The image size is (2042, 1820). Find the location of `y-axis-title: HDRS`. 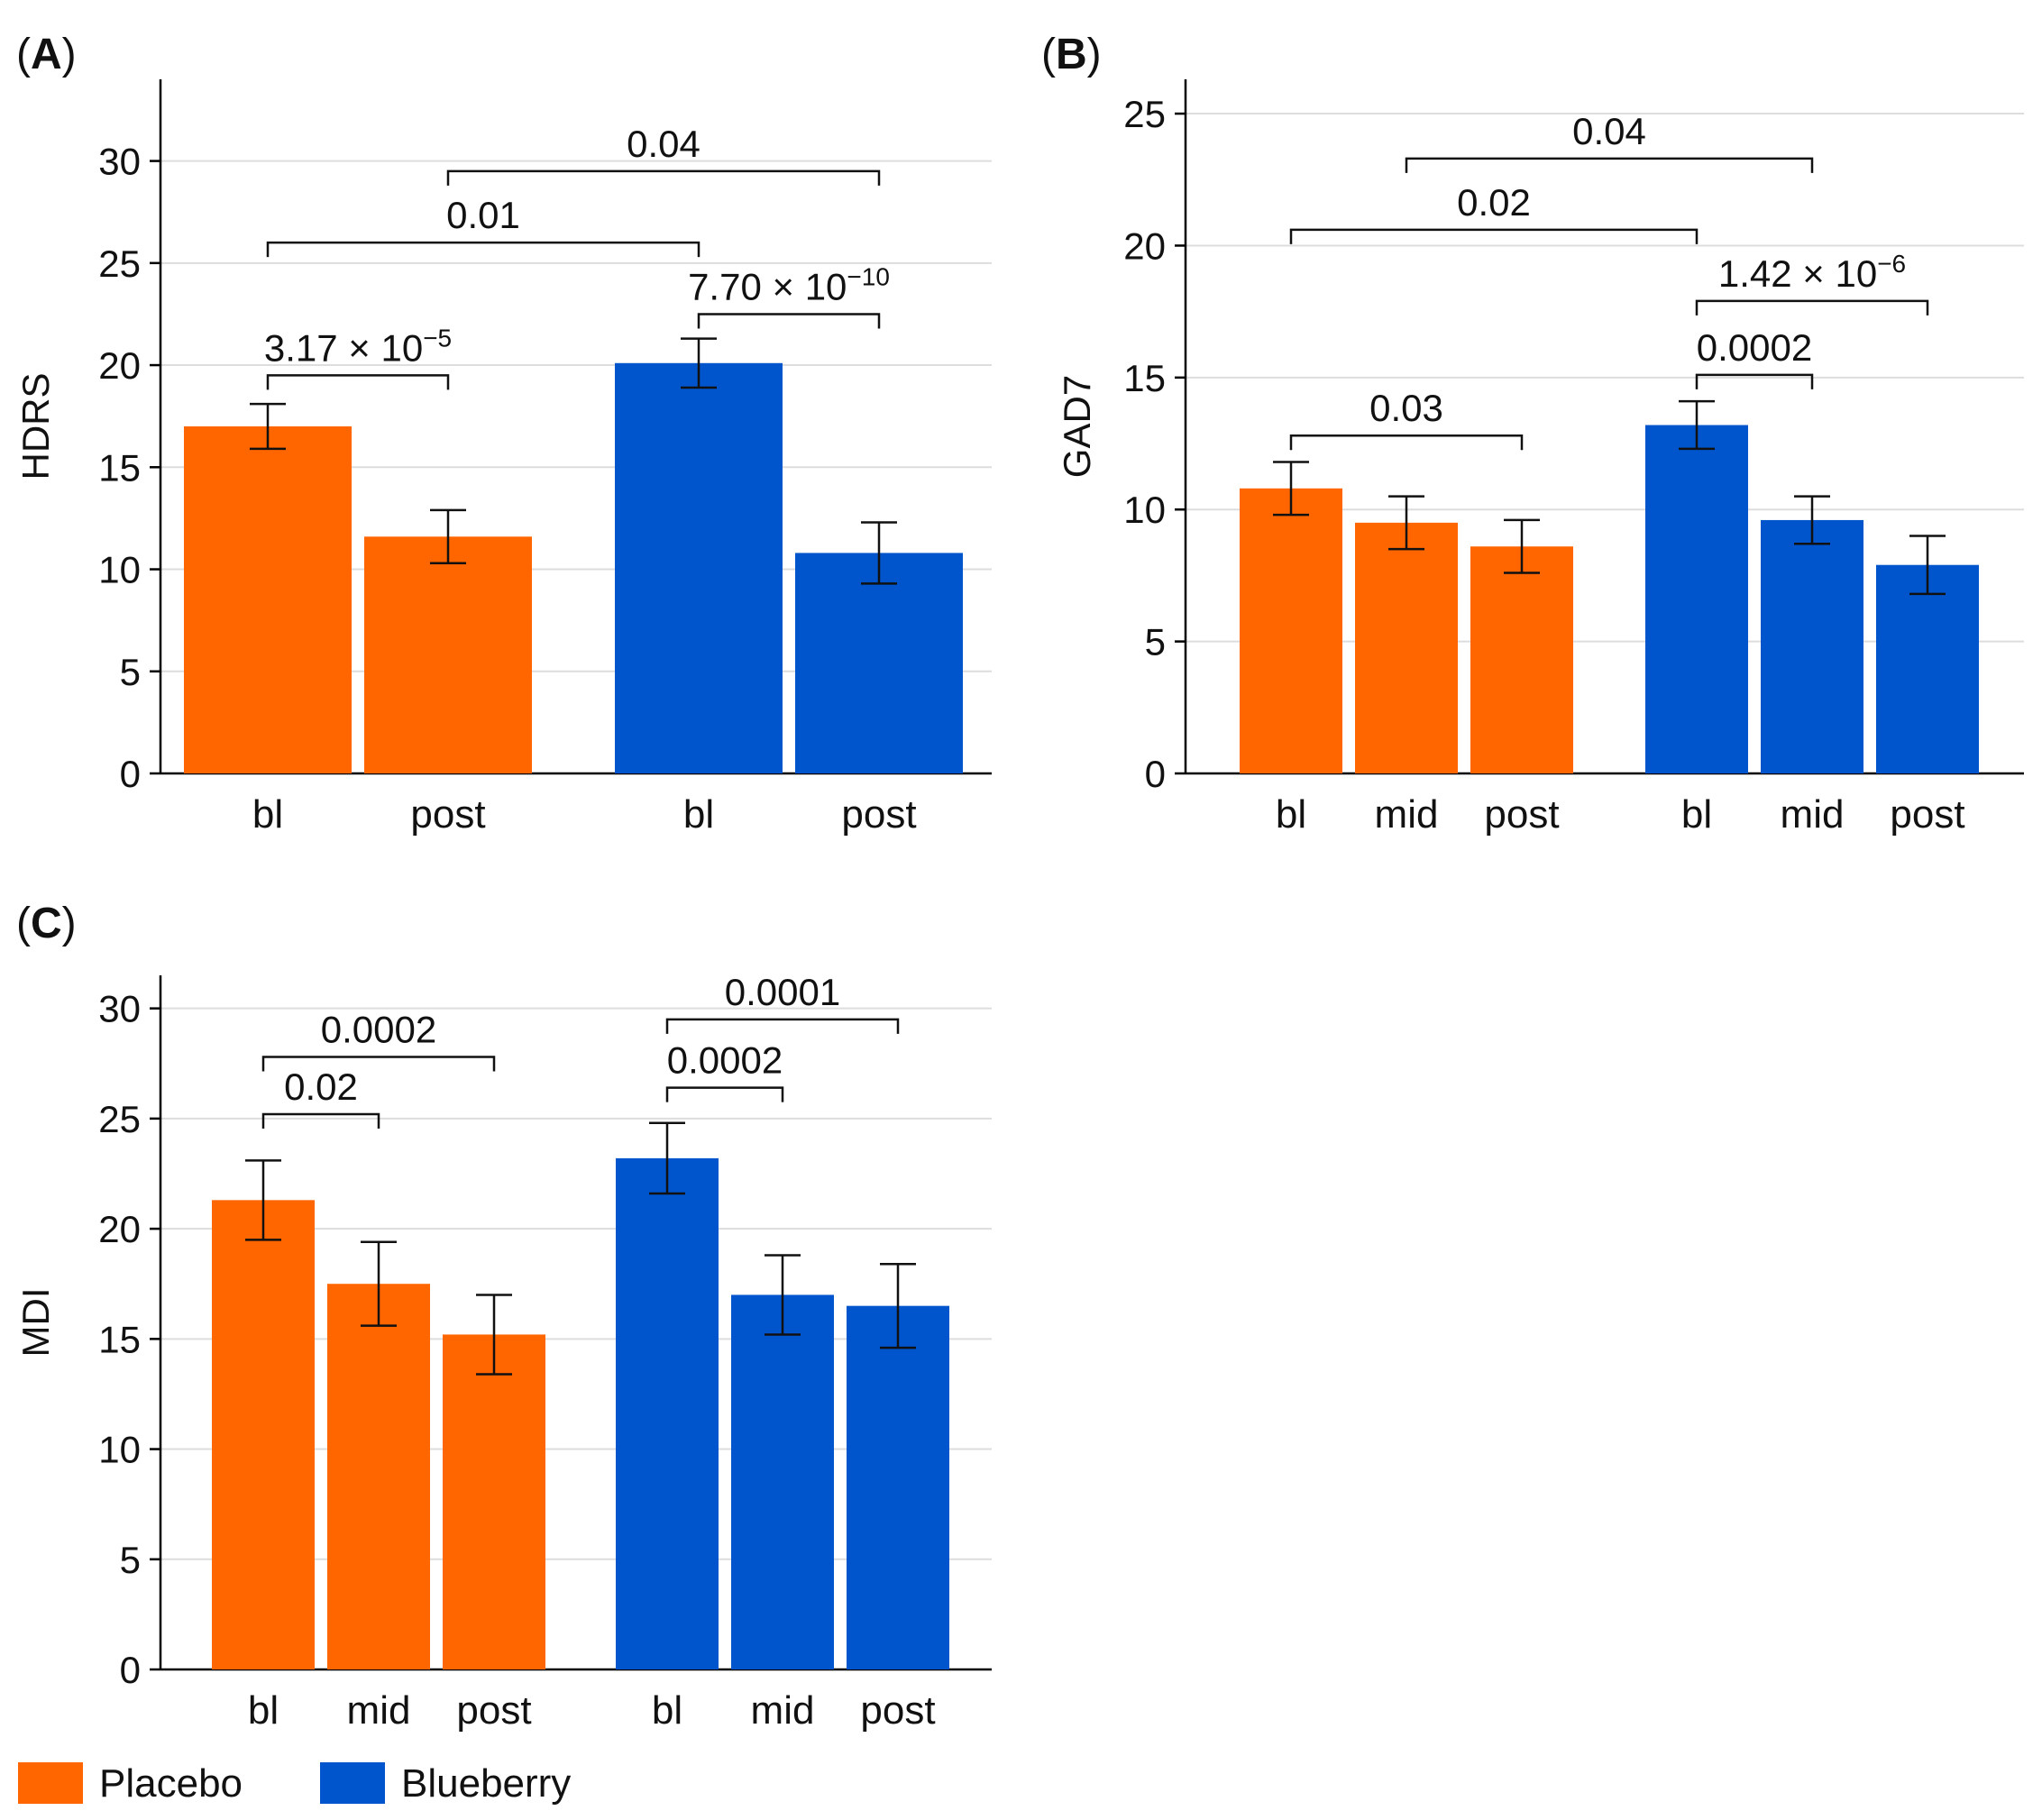

y-axis-title: HDRS is located at coordinates (35, 426).